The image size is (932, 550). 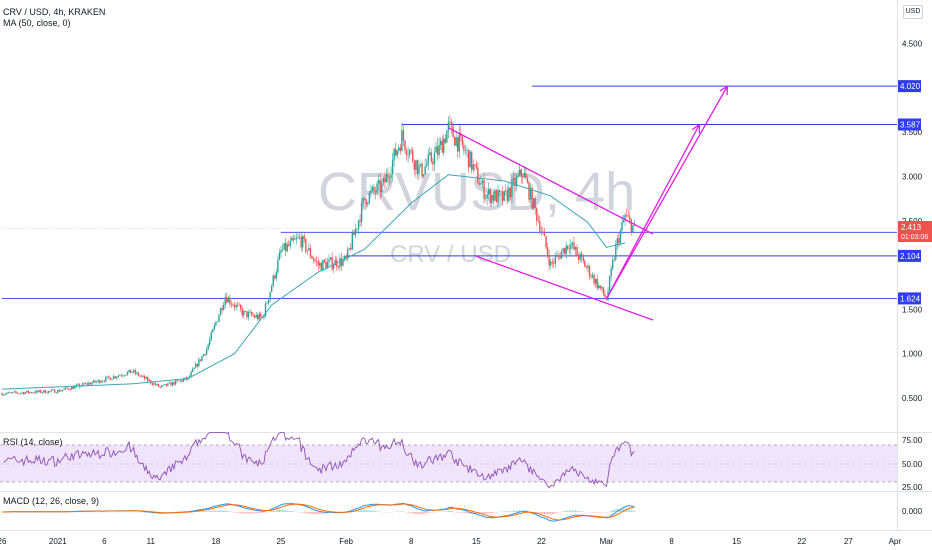 What do you see at coordinates (912, 464) in the screenshot?
I see `rsi-tick-50: 50.00` at bounding box center [912, 464].